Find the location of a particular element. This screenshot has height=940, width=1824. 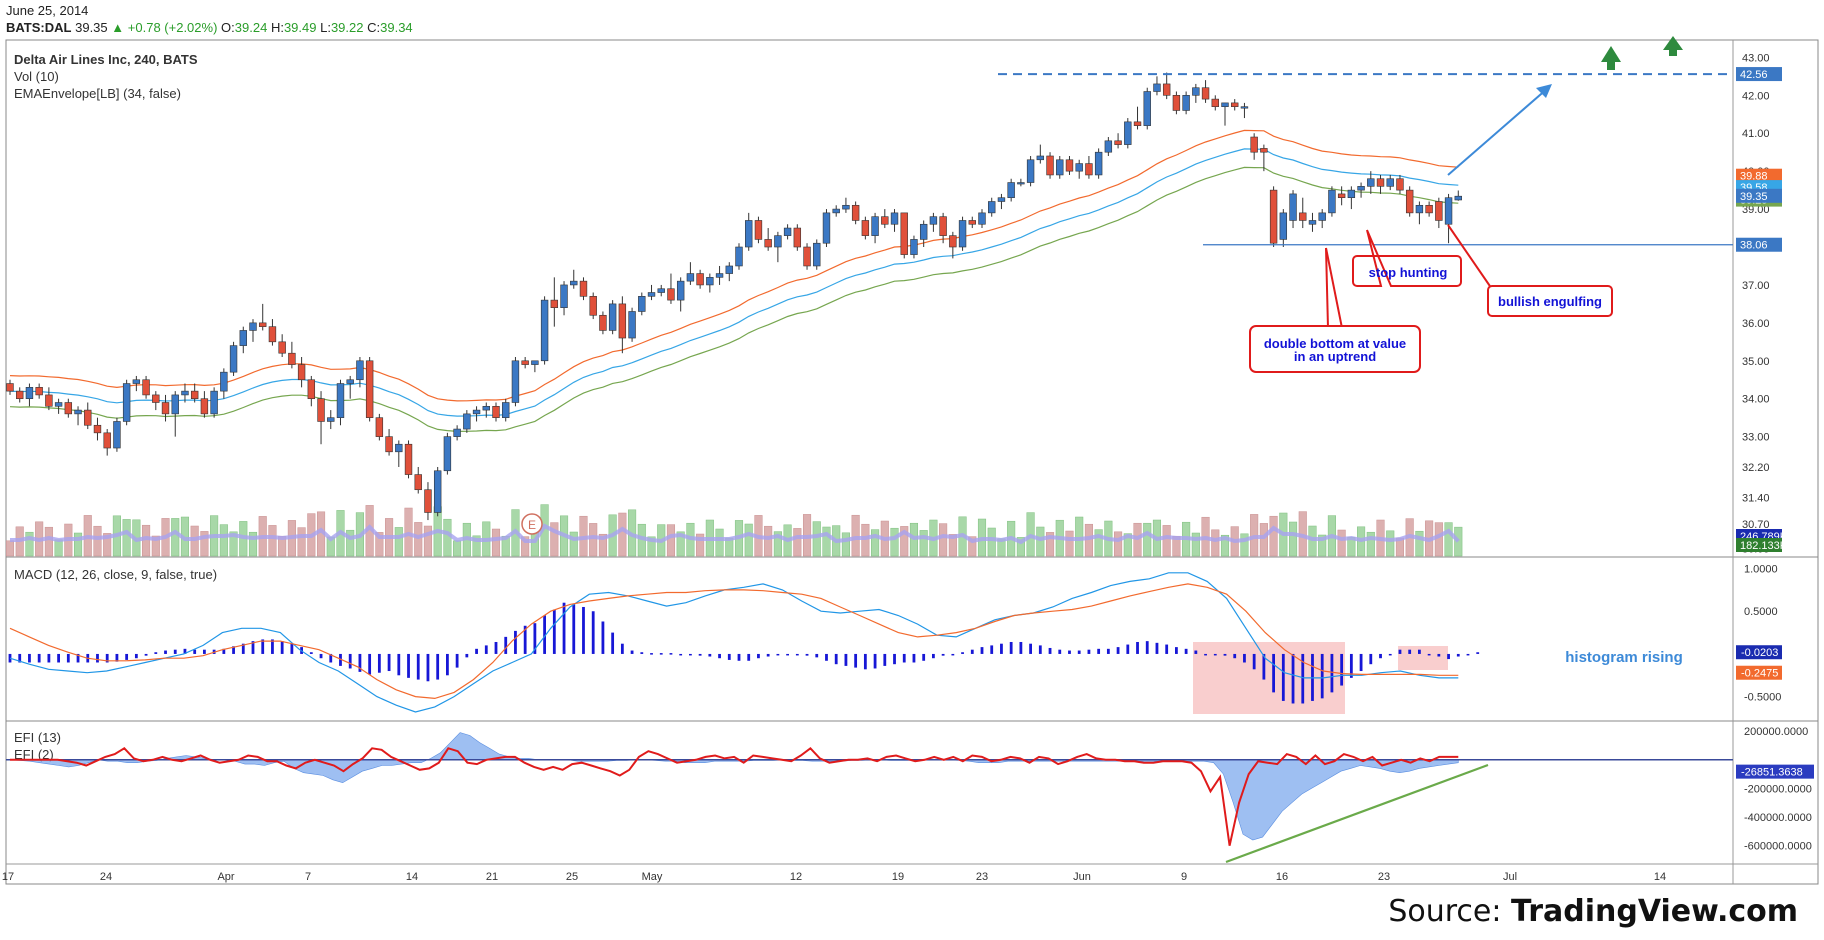

macd-tag-label: -0.0203 is located at coordinates (1759, 653).